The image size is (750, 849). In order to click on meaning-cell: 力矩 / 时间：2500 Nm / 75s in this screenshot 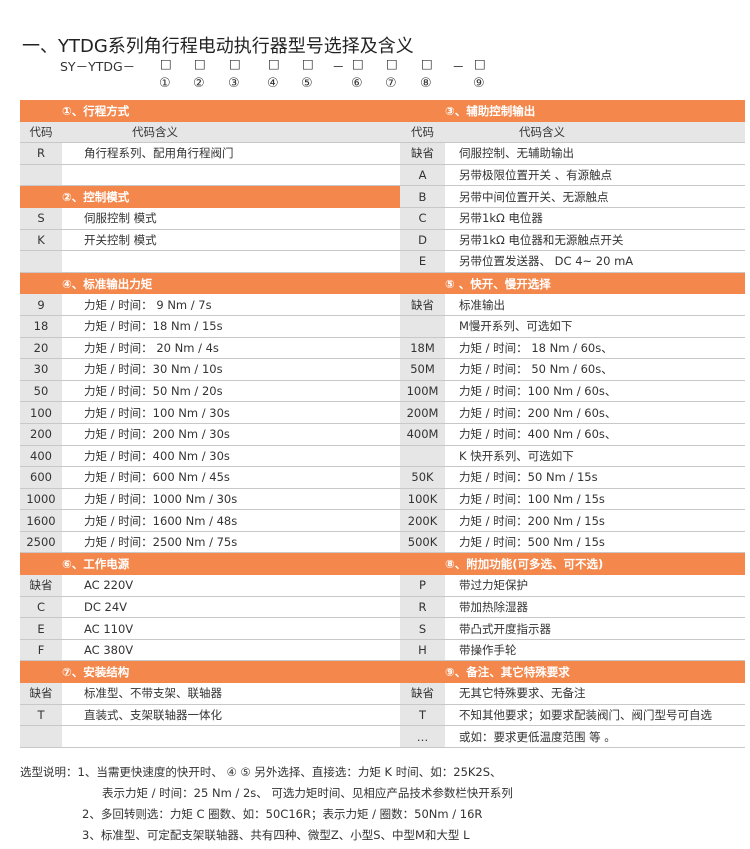, I will do `click(161, 542)`.